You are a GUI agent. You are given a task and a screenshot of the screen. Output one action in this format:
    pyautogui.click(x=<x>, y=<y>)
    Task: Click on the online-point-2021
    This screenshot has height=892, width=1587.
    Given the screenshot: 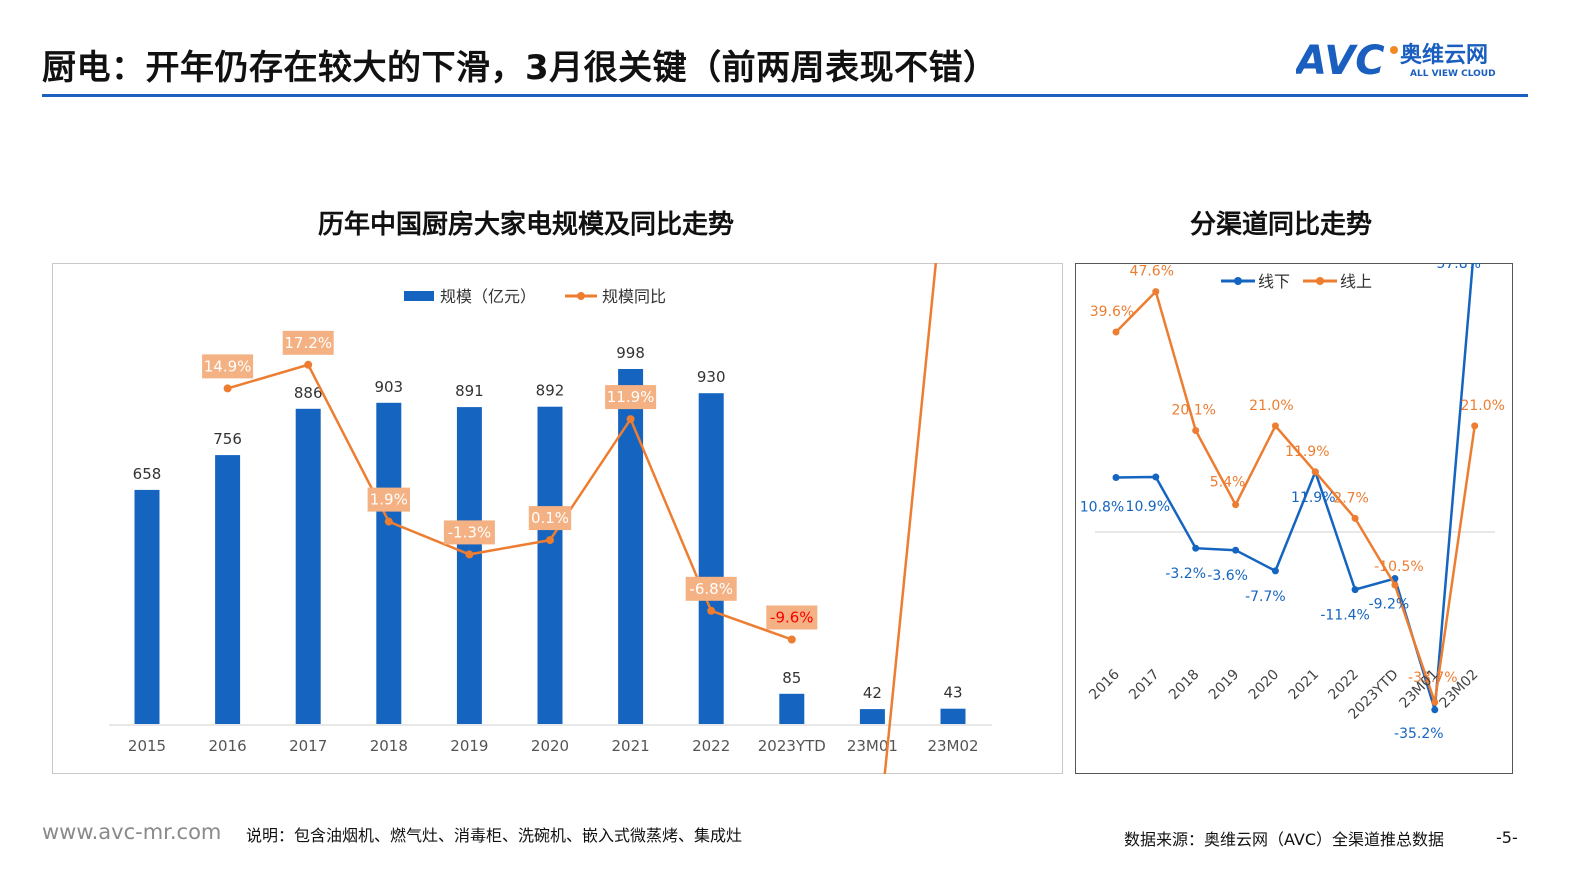 What is the action you would take?
    pyautogui.click(x=1315, y=472)
    